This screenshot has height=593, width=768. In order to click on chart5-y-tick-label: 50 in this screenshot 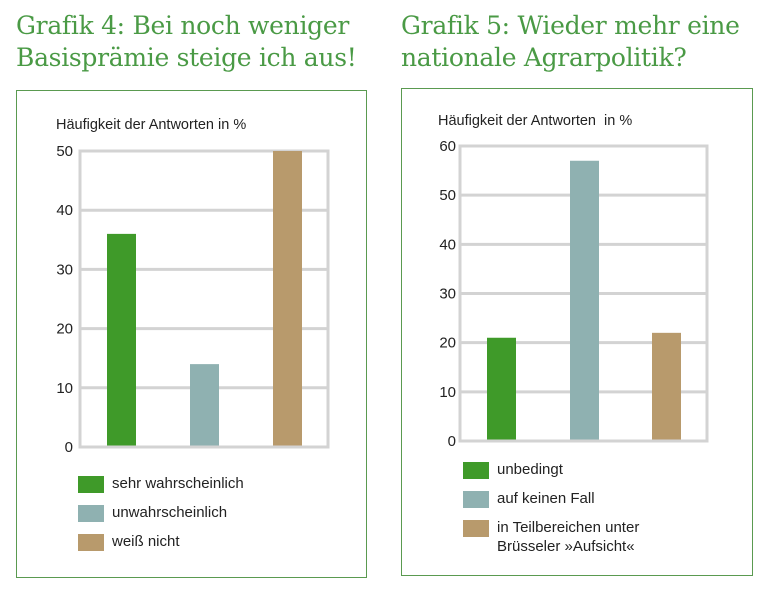, I will do `click(447, 195)`.